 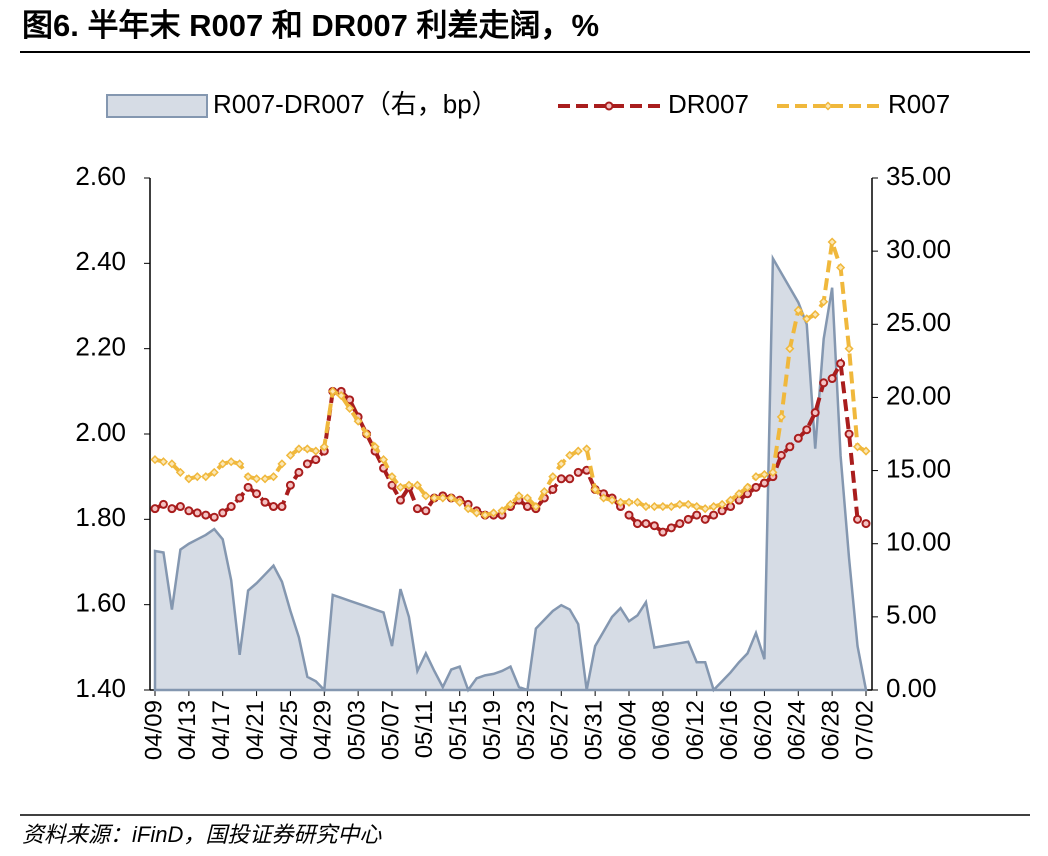 What do you see at coordinates (100, 517) in the screenshot?
I see `y-tick-label: 1.80` at bounding box center [100, 517].